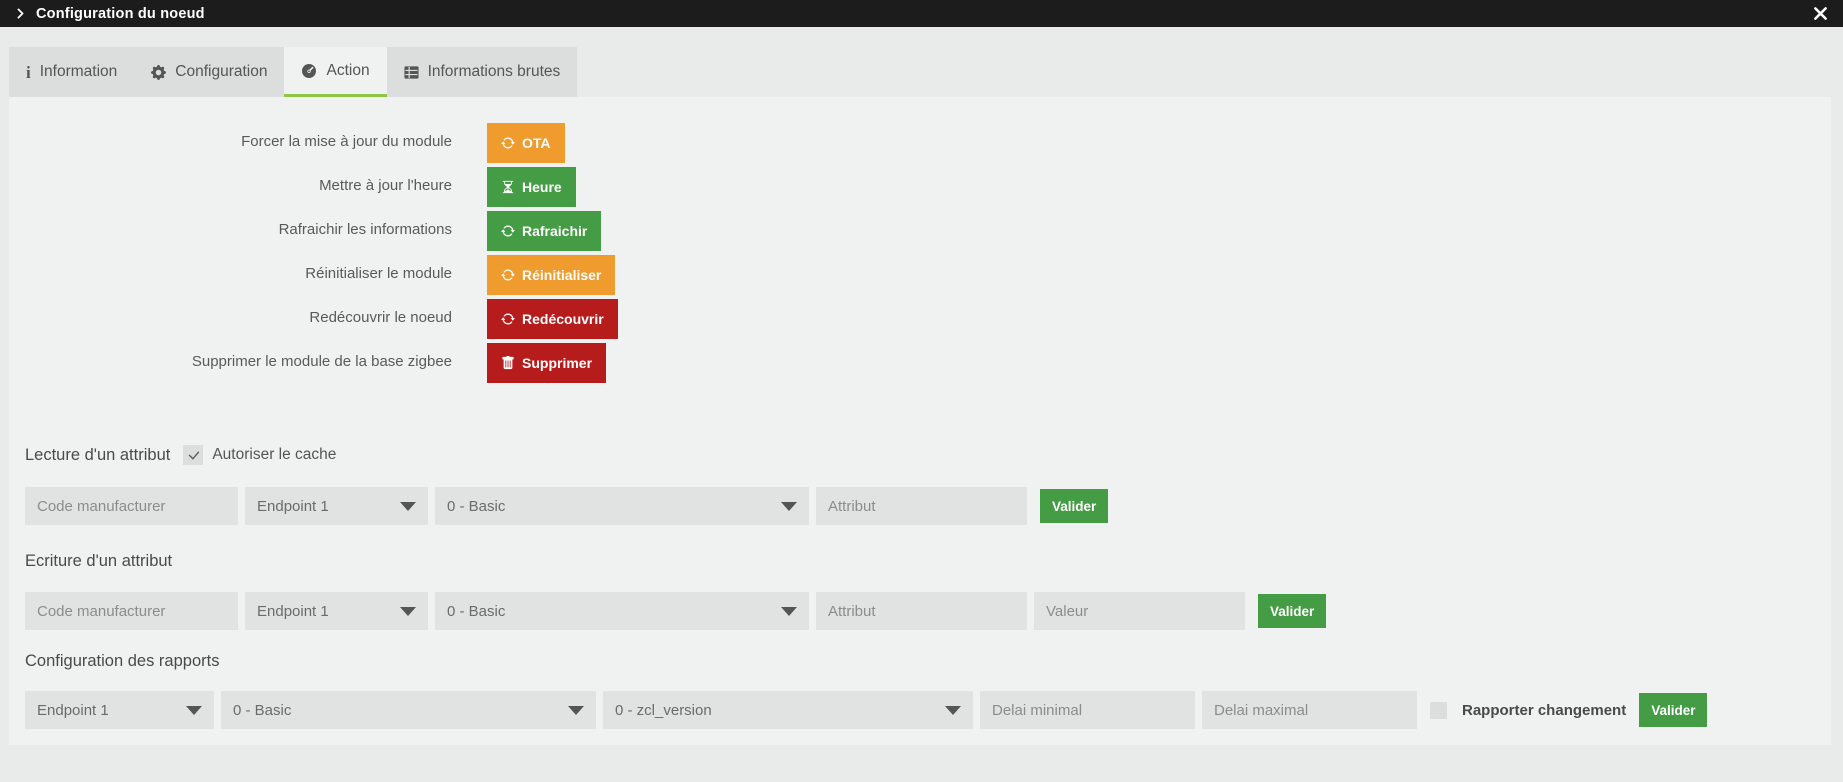  Describe the element at coordinates (365, 229) in the screenshot. I see `action-label: Rafraichir les informations` at that location.